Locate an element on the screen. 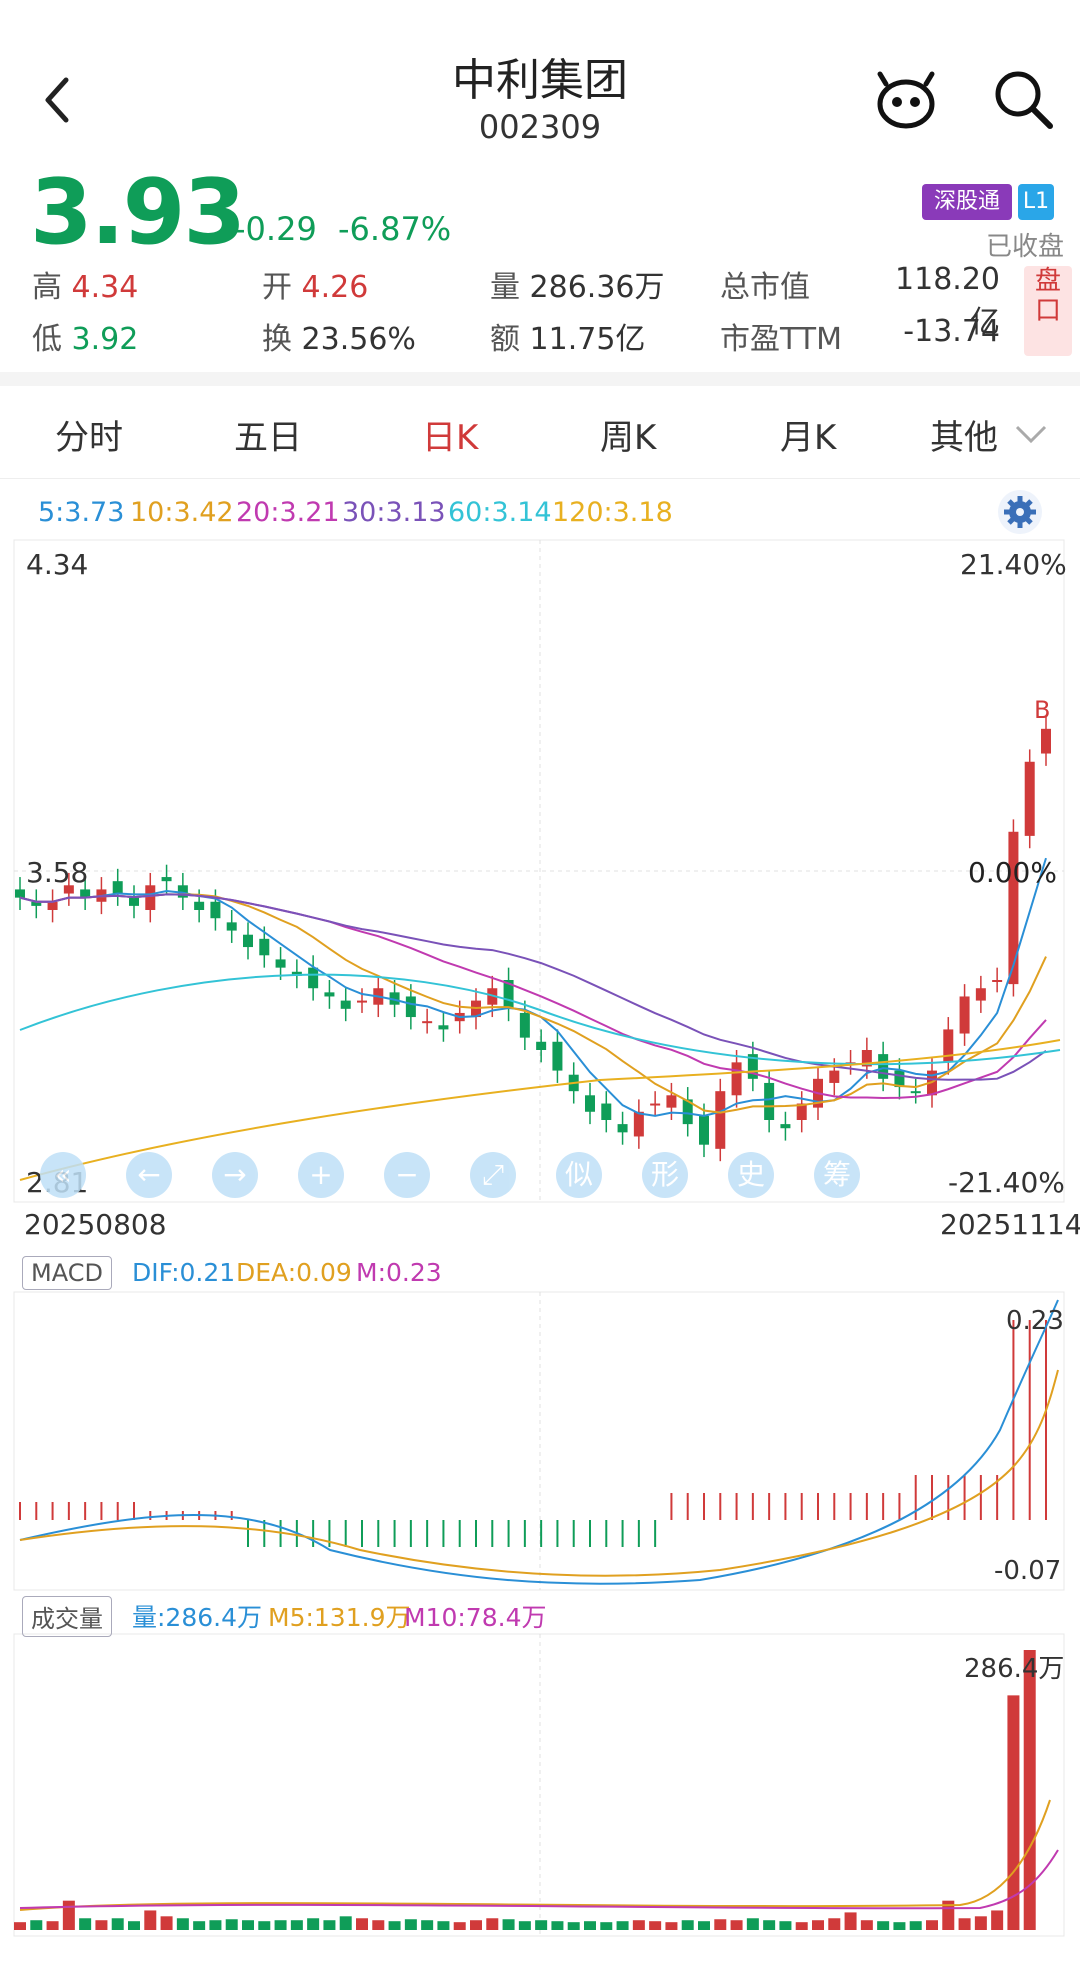  robot-icon is located at coordinates (906, 100).